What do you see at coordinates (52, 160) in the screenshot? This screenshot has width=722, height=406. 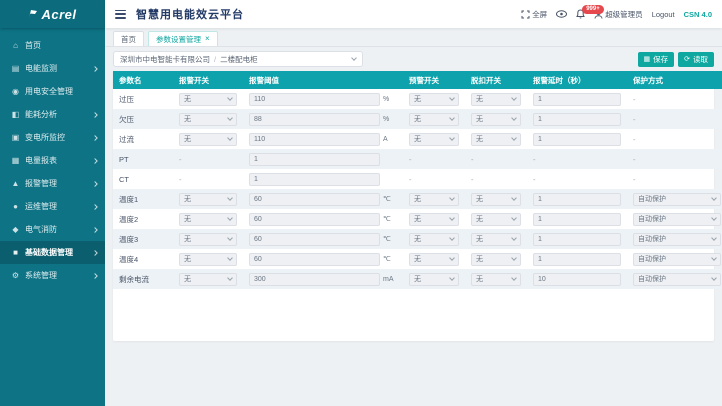 I see `sidebar-item-5: ▦ 电量报表` at bounding box center [52, 160].